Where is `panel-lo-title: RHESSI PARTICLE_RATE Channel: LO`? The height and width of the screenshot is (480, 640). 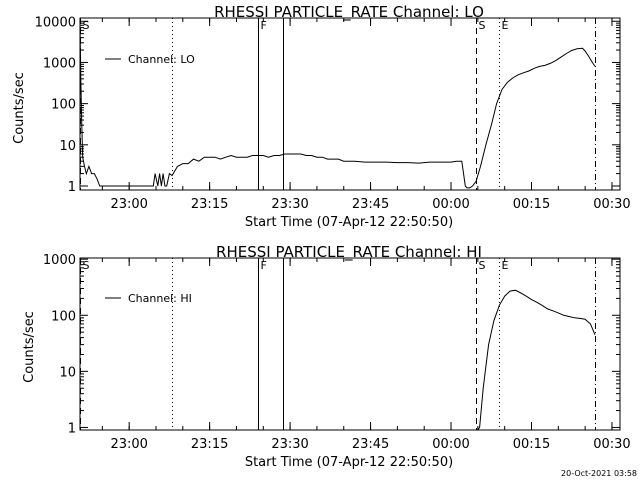
panel-lo-title: RHESSI PARTICLE_RATE Channel: LO is located at coordinates (349, 12).